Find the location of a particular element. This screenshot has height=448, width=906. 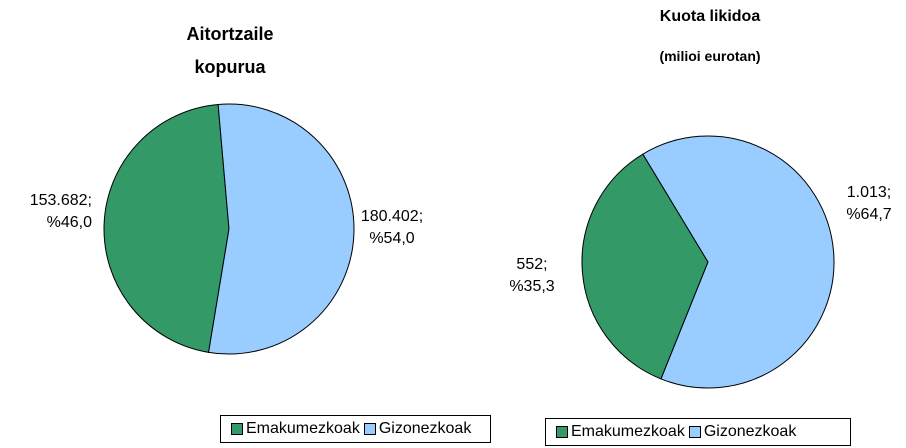

chart-title: Aitortzaile kopurua is located at coordinates (230, 50).